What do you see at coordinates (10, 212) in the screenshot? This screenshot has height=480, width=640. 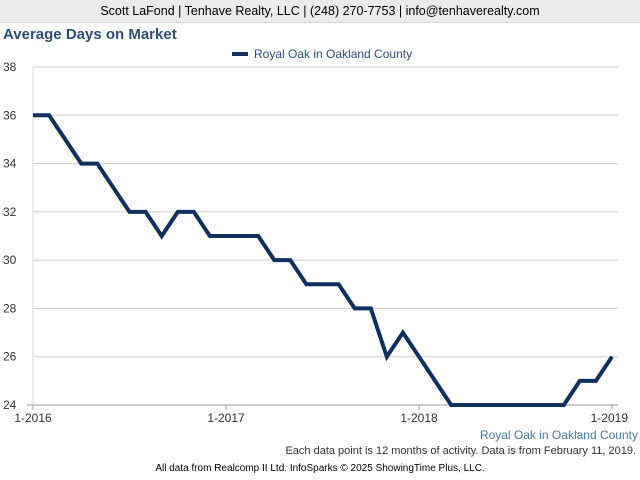 I see `y-tick-label-32: 32` at bounding box center [10, 212].